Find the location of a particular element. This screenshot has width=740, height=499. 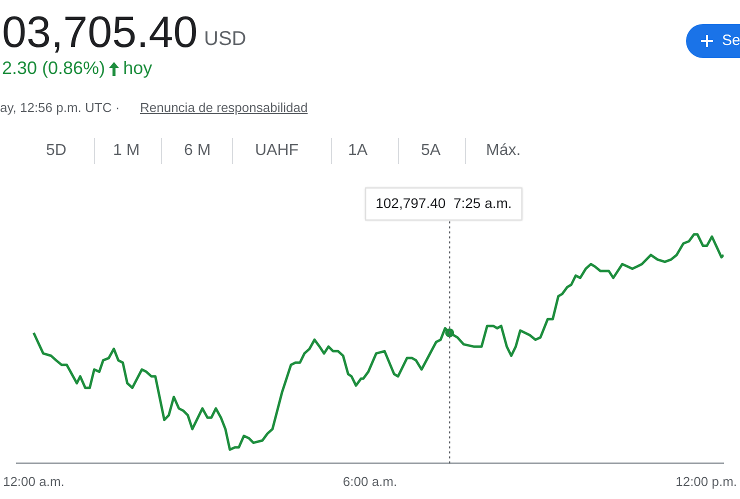

x-tick-label: 12:00 a.m. is located at coordinates (33, 481).